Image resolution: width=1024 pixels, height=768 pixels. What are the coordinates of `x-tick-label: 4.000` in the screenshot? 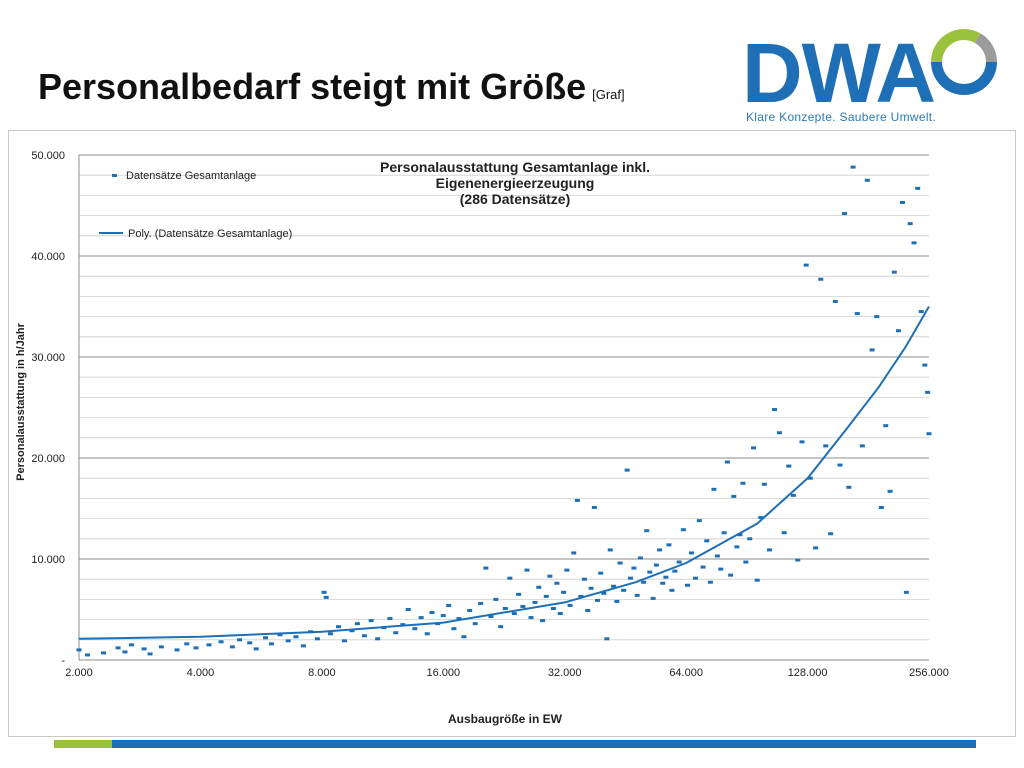 It's located at (201, 673).